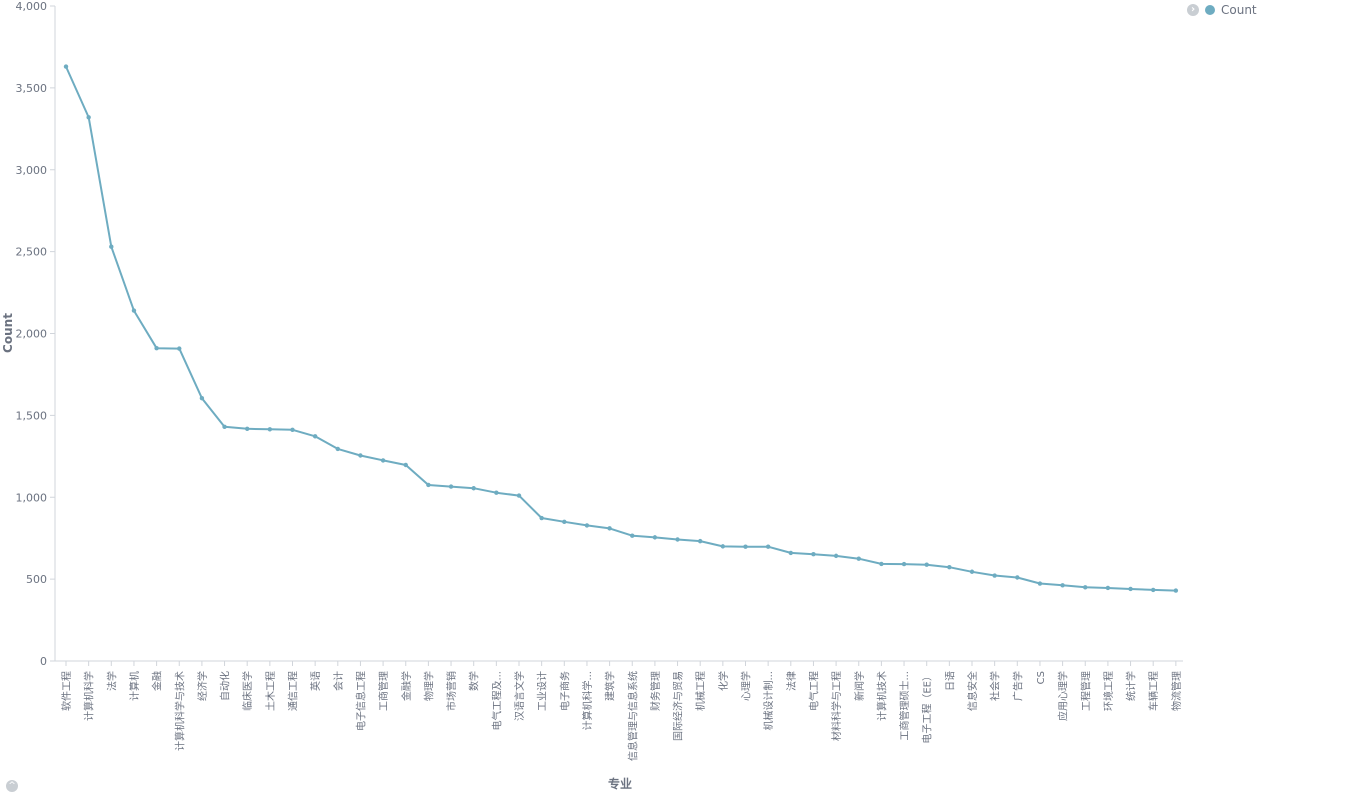  What do you see at coordinates (32, 415) in the screenshot?
I see `y-tick-label: 1,500` at bounding box center [32, 415].